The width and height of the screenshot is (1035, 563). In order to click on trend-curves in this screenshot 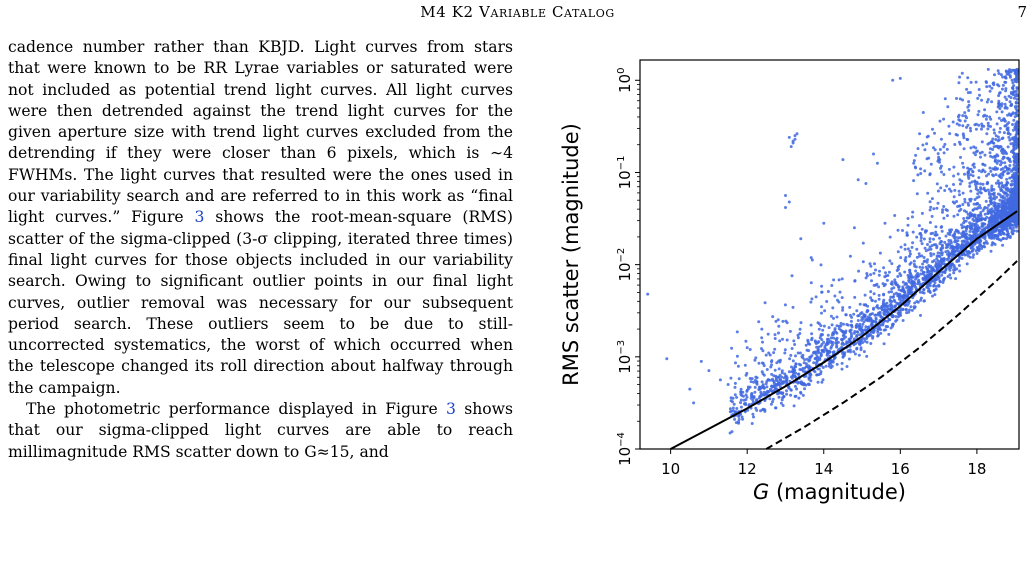, I will do `click(844, 330)`.